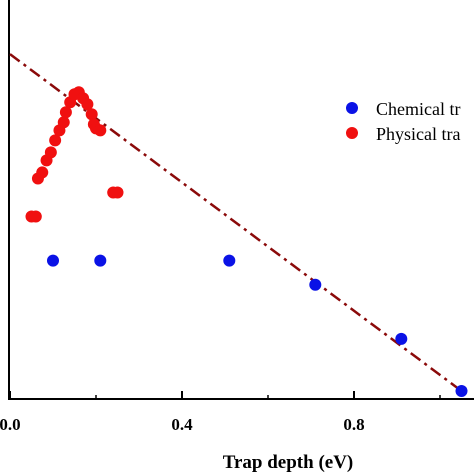 The height and width of the screenshot is (474, 474). Describe the element at coordinates (418, 109) in the screenshot. I see `legend-label-chemical: Chemical tr` at that location.